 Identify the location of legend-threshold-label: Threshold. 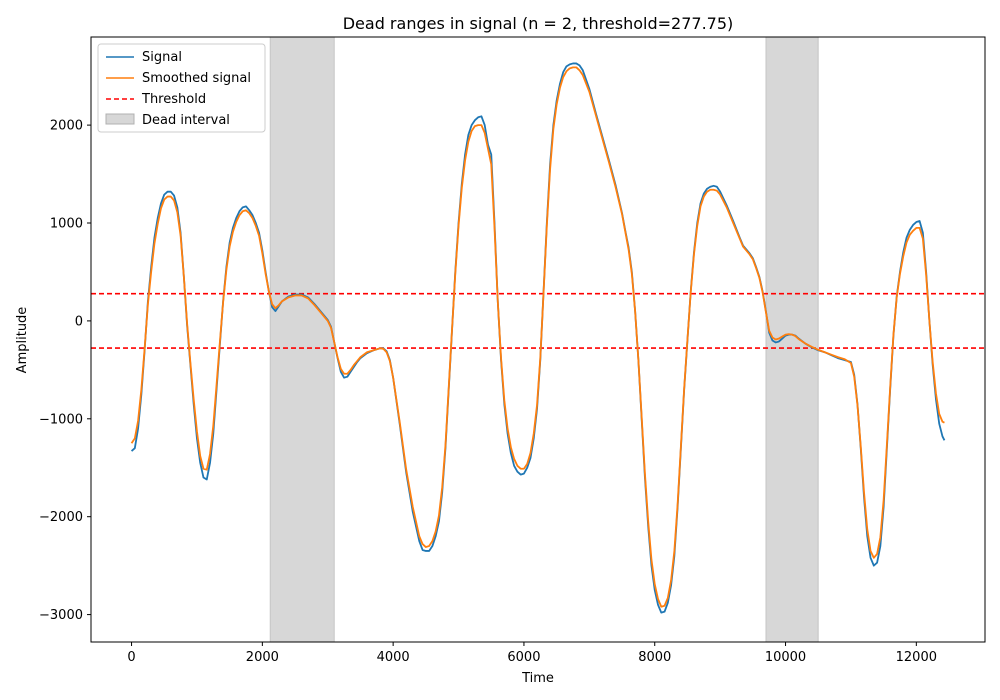
(173, 99).